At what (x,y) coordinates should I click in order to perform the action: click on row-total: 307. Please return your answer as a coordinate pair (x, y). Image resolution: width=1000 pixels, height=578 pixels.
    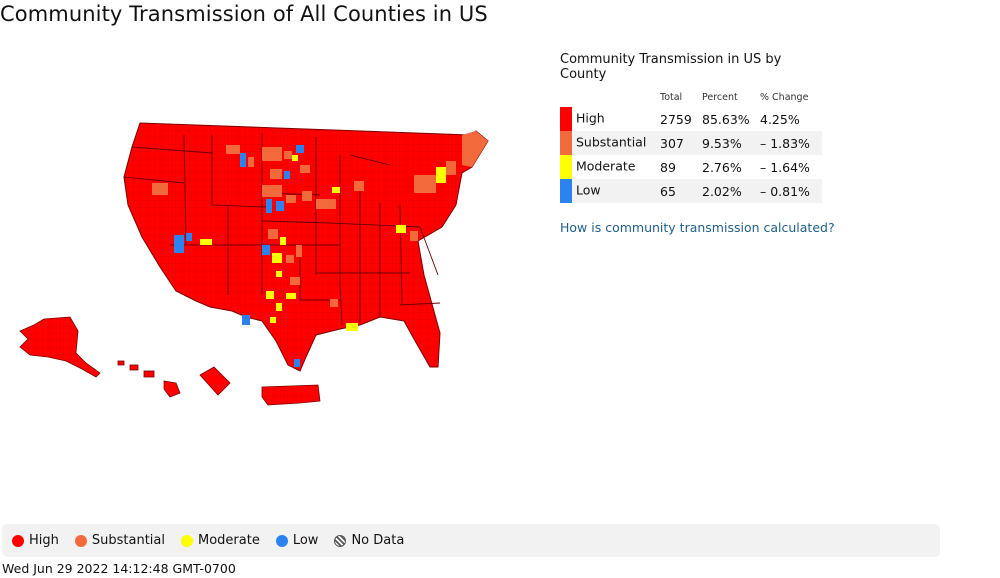
    Looking at the image, I should click on (681, 143).